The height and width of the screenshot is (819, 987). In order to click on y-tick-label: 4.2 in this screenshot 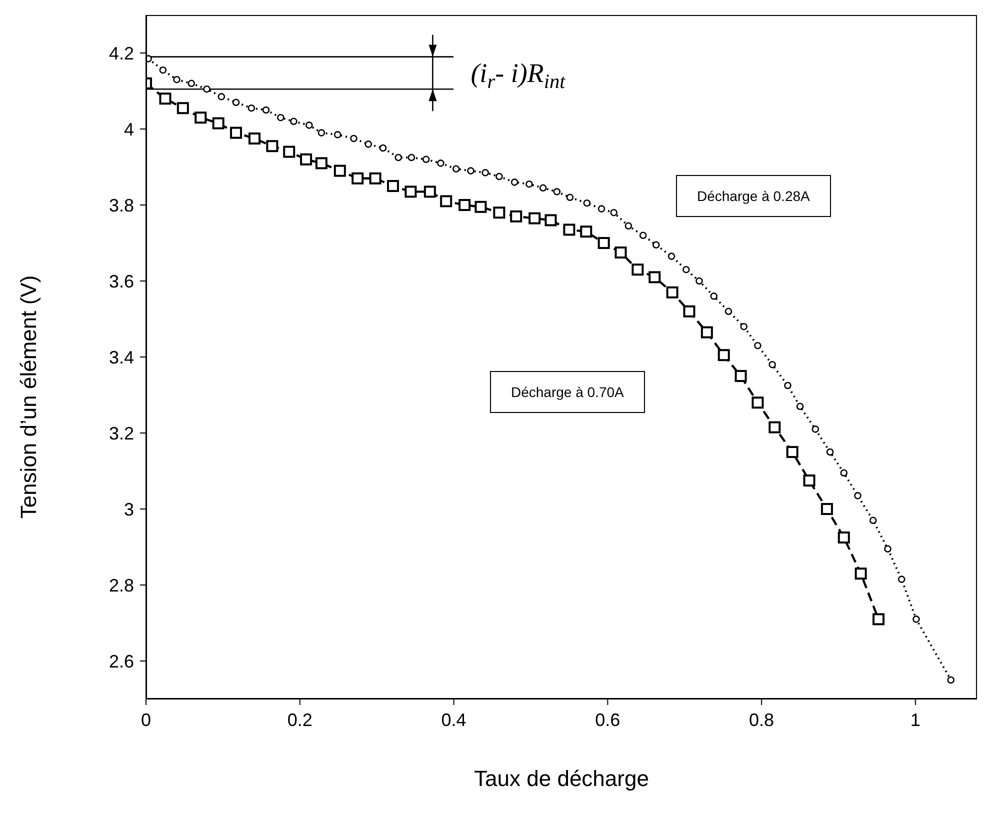, I will do `click(121, 53)`.